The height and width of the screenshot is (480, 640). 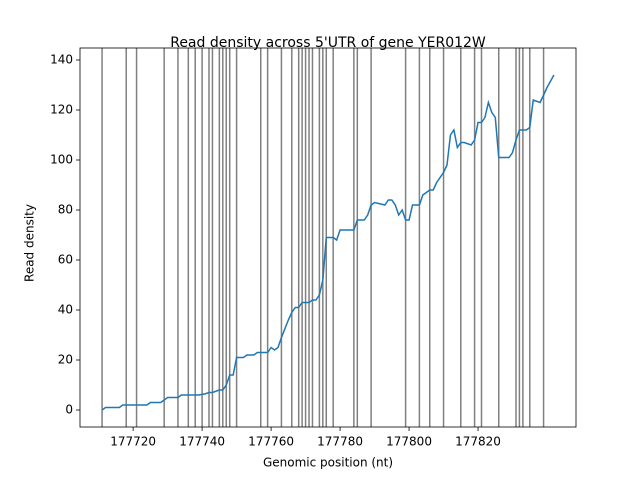 I want to click on y-axis-label: Read density, so click(x=30, y=243).